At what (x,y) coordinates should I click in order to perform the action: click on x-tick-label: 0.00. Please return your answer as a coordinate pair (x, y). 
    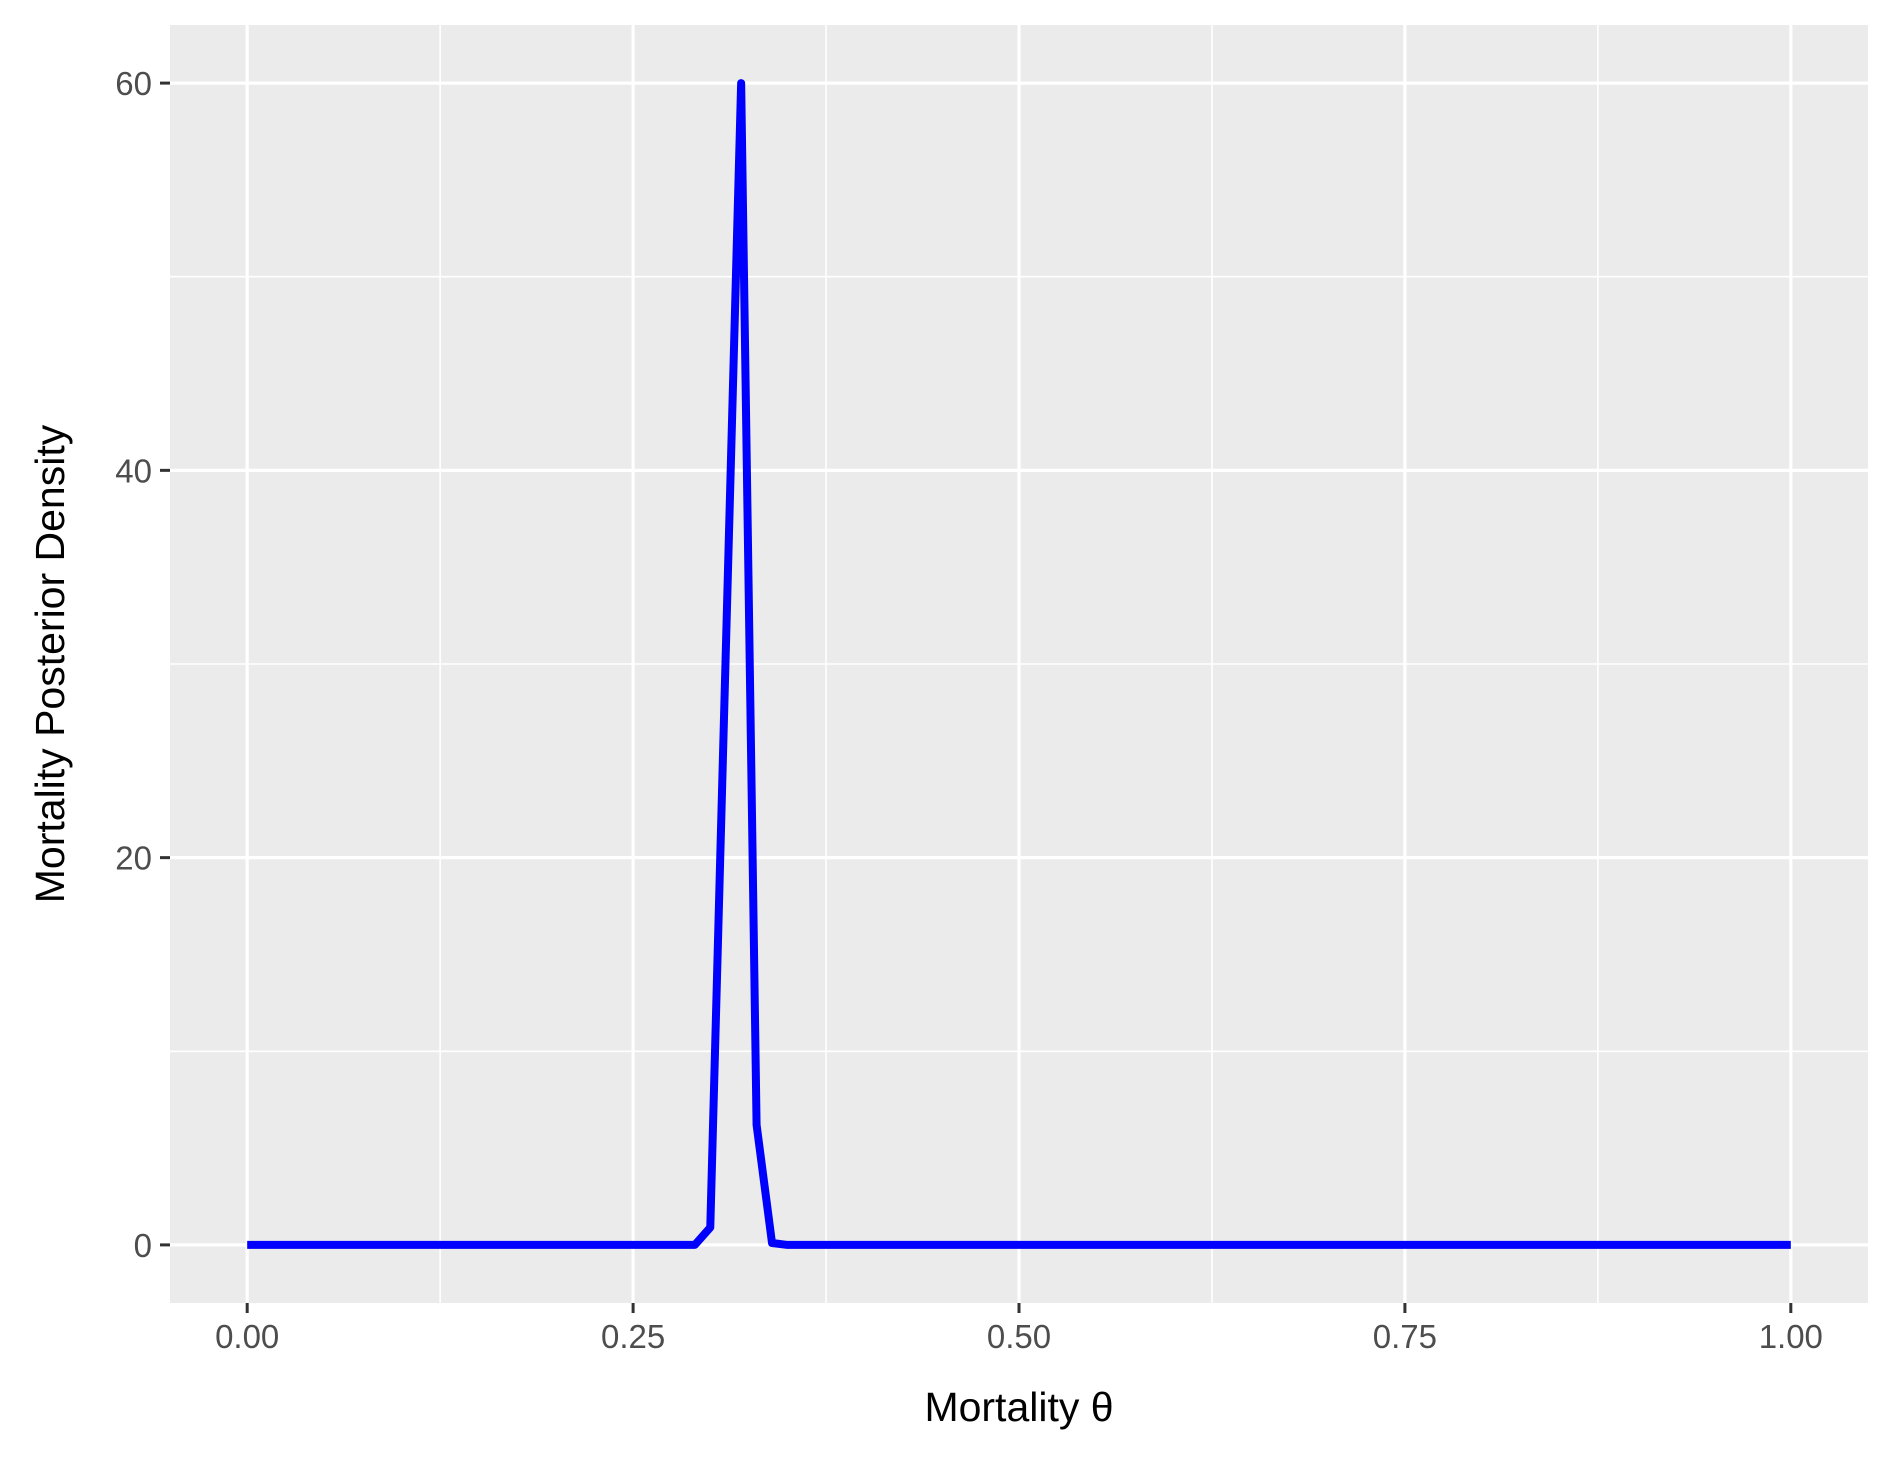
    Looking at the image, I should click on (247, 1336).